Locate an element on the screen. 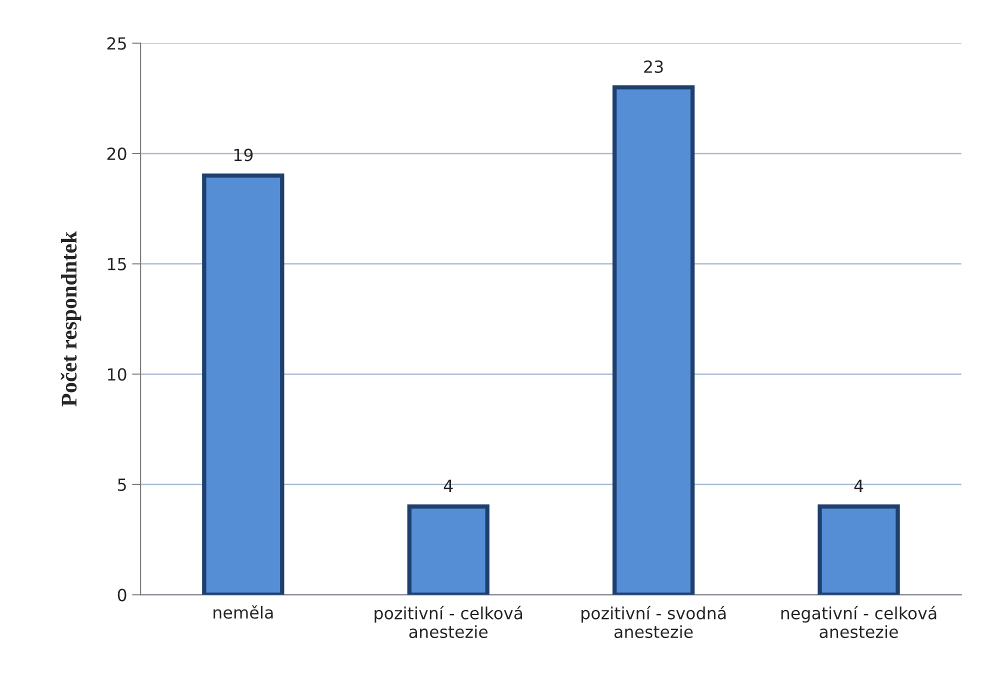  y-tick-label: 5 is located at coordinates (122, 485).